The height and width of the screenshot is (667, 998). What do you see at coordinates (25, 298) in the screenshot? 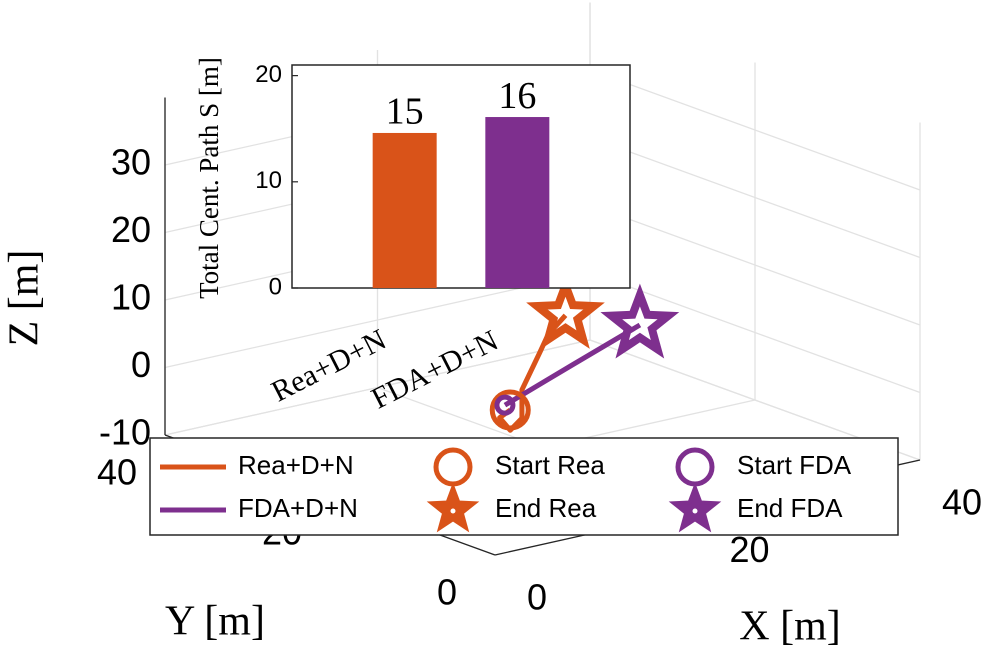
I see `z-axis-label: Z [m]` at bounding box center [25, 298].